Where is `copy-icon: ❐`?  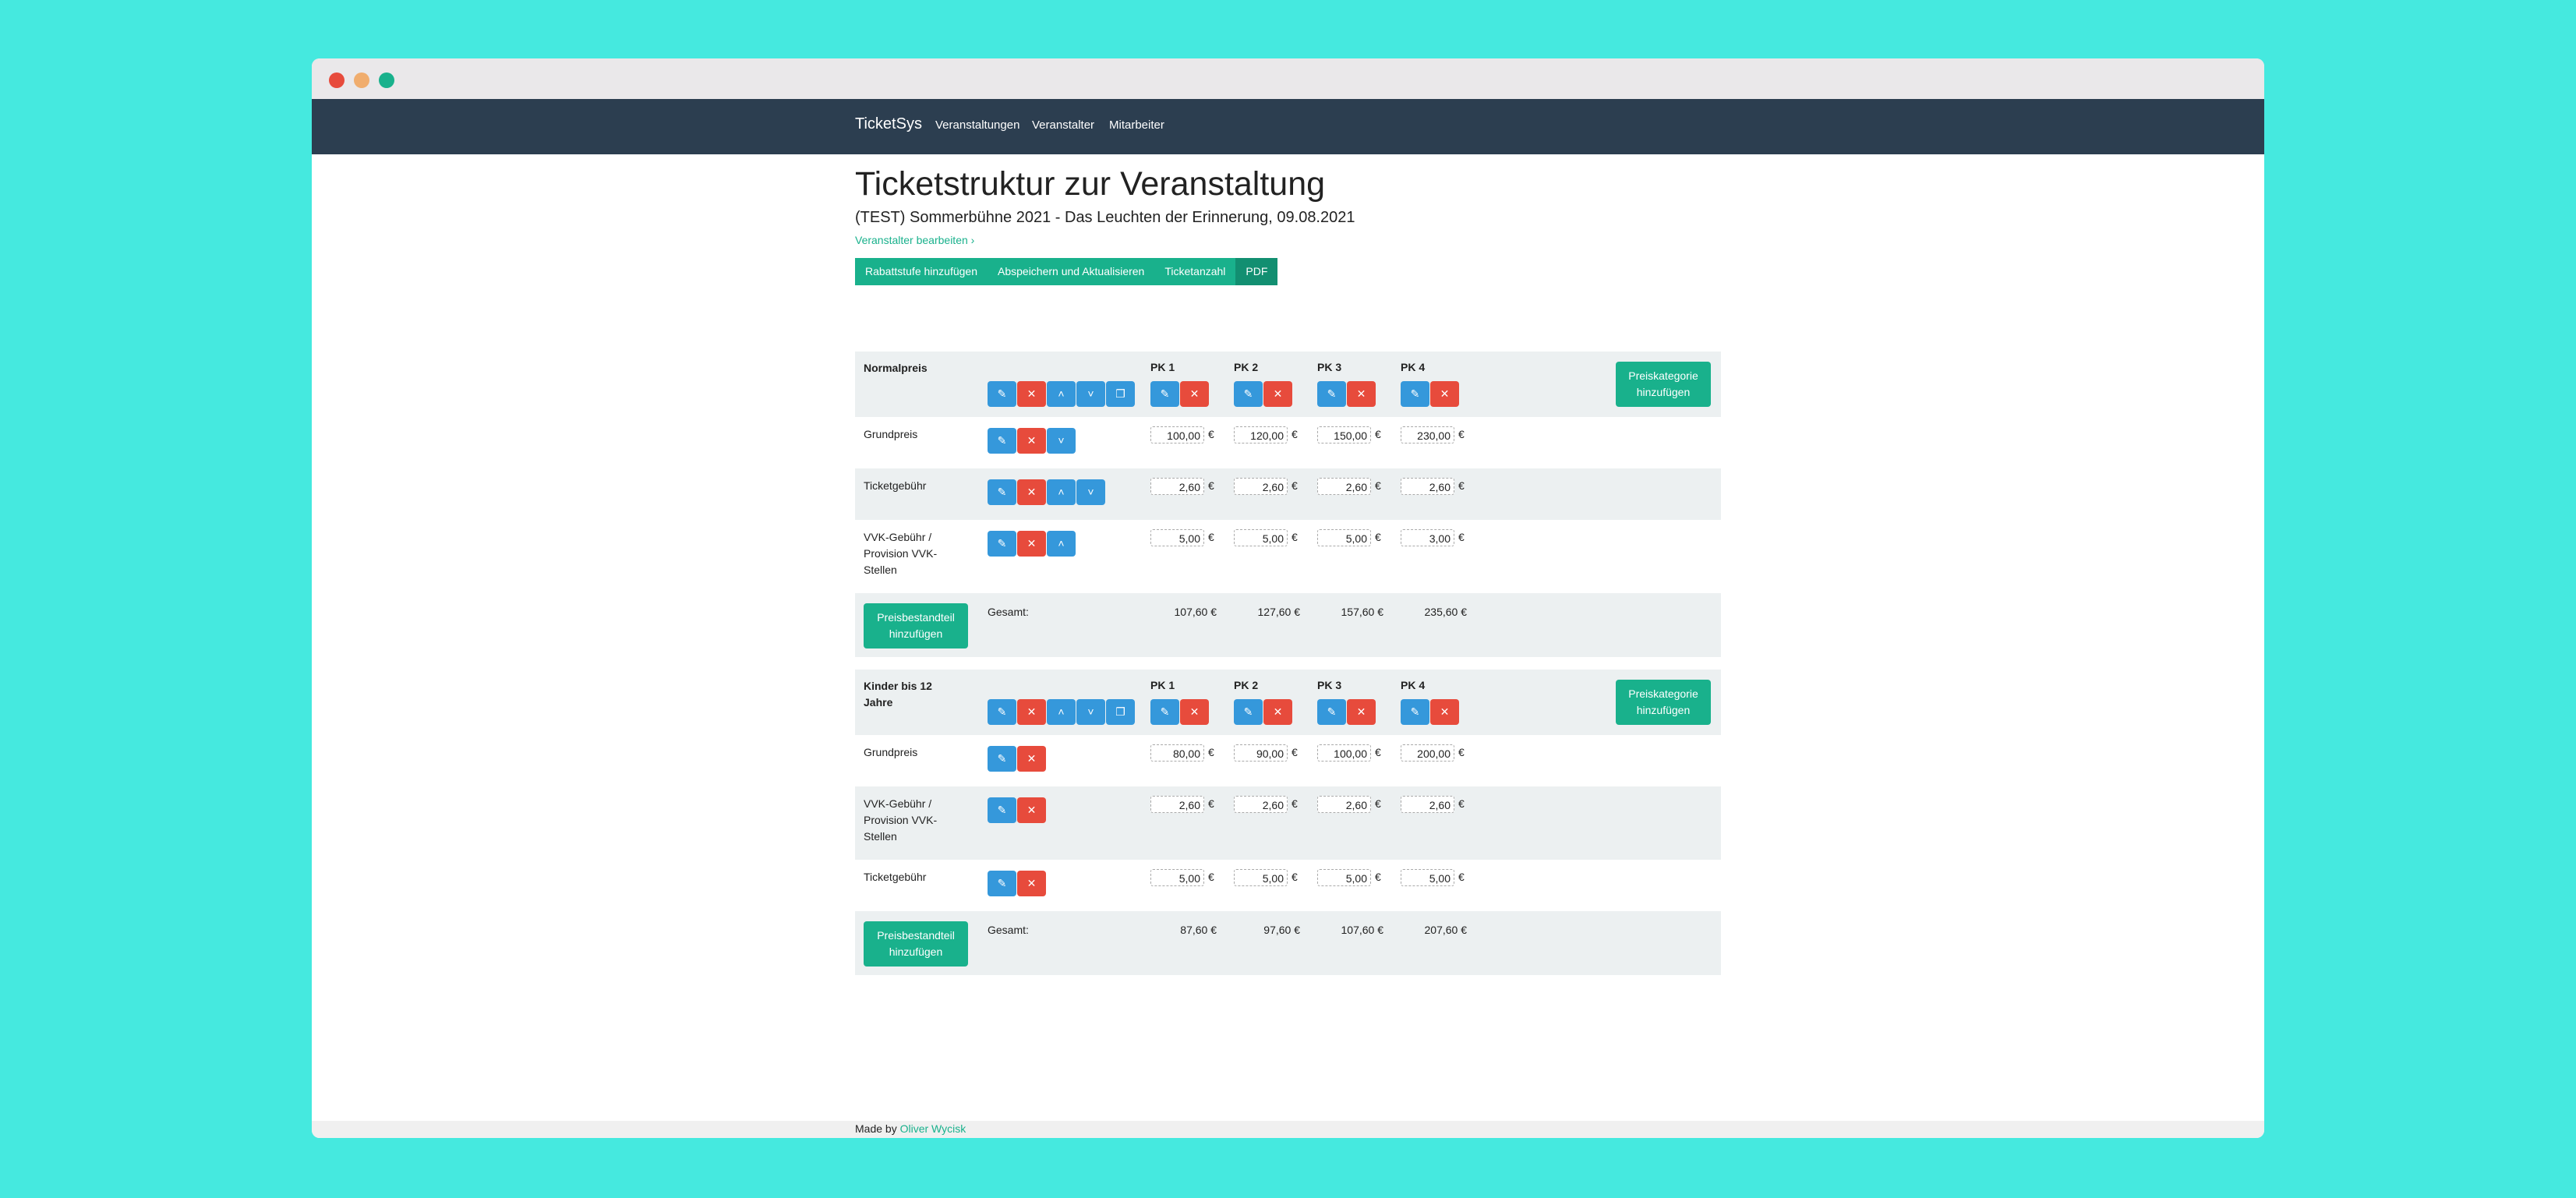 copy-icon: ❐ is located at coordinates (1120, 393).